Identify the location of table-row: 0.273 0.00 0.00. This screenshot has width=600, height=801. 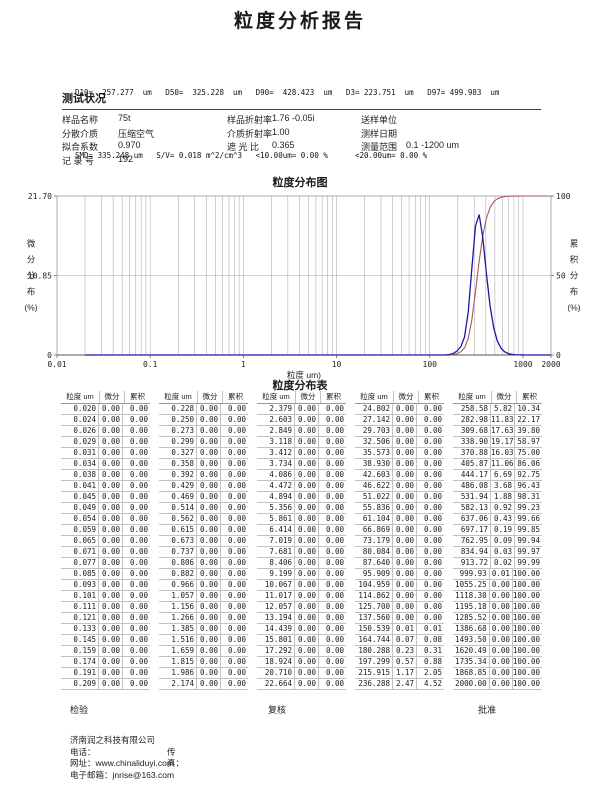
(203, 431).